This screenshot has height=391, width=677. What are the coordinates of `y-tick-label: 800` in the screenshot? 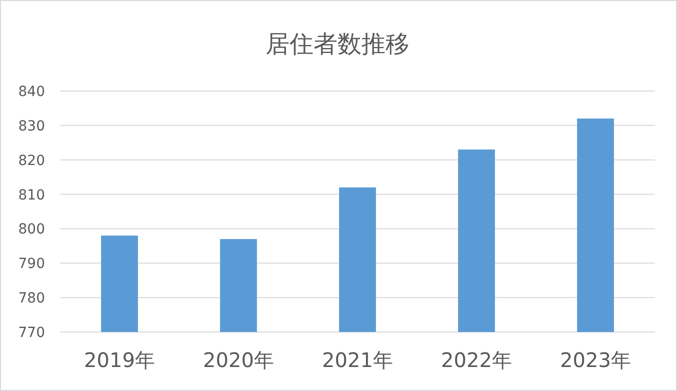 It's located at (31, 230).